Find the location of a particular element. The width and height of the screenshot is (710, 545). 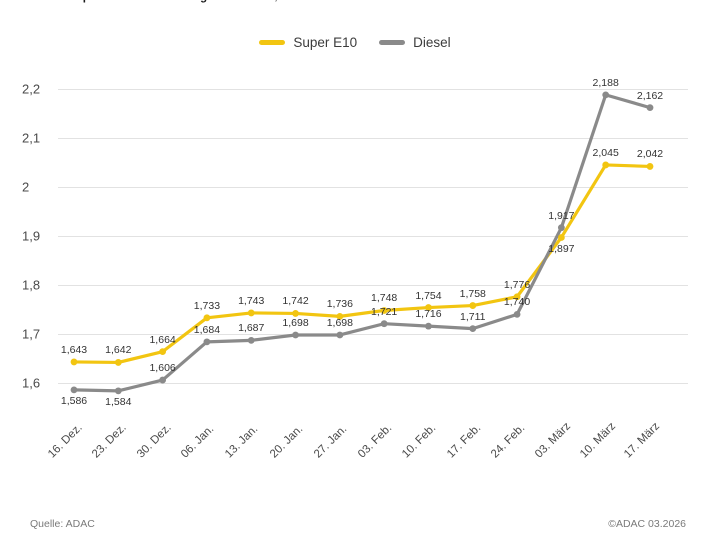

x-axis-tick-label: 23. Dez. is located at coordinates (110, 441).